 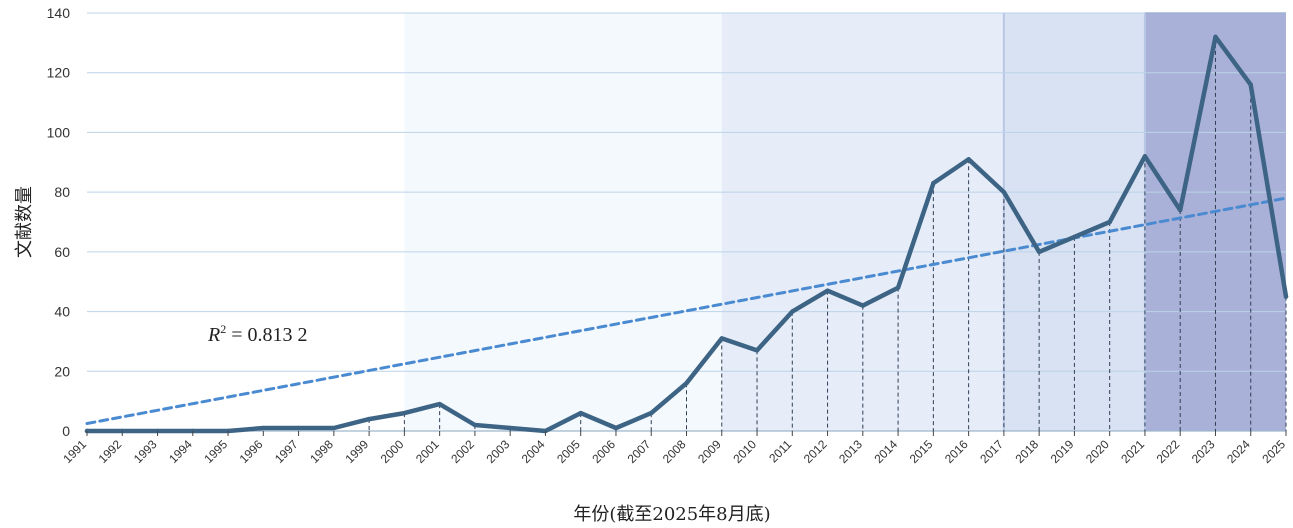 What do you see at coordinates (62, 252) in the screenshot?
I see `y-tick-60: 60` at bounding box center [62, 252].